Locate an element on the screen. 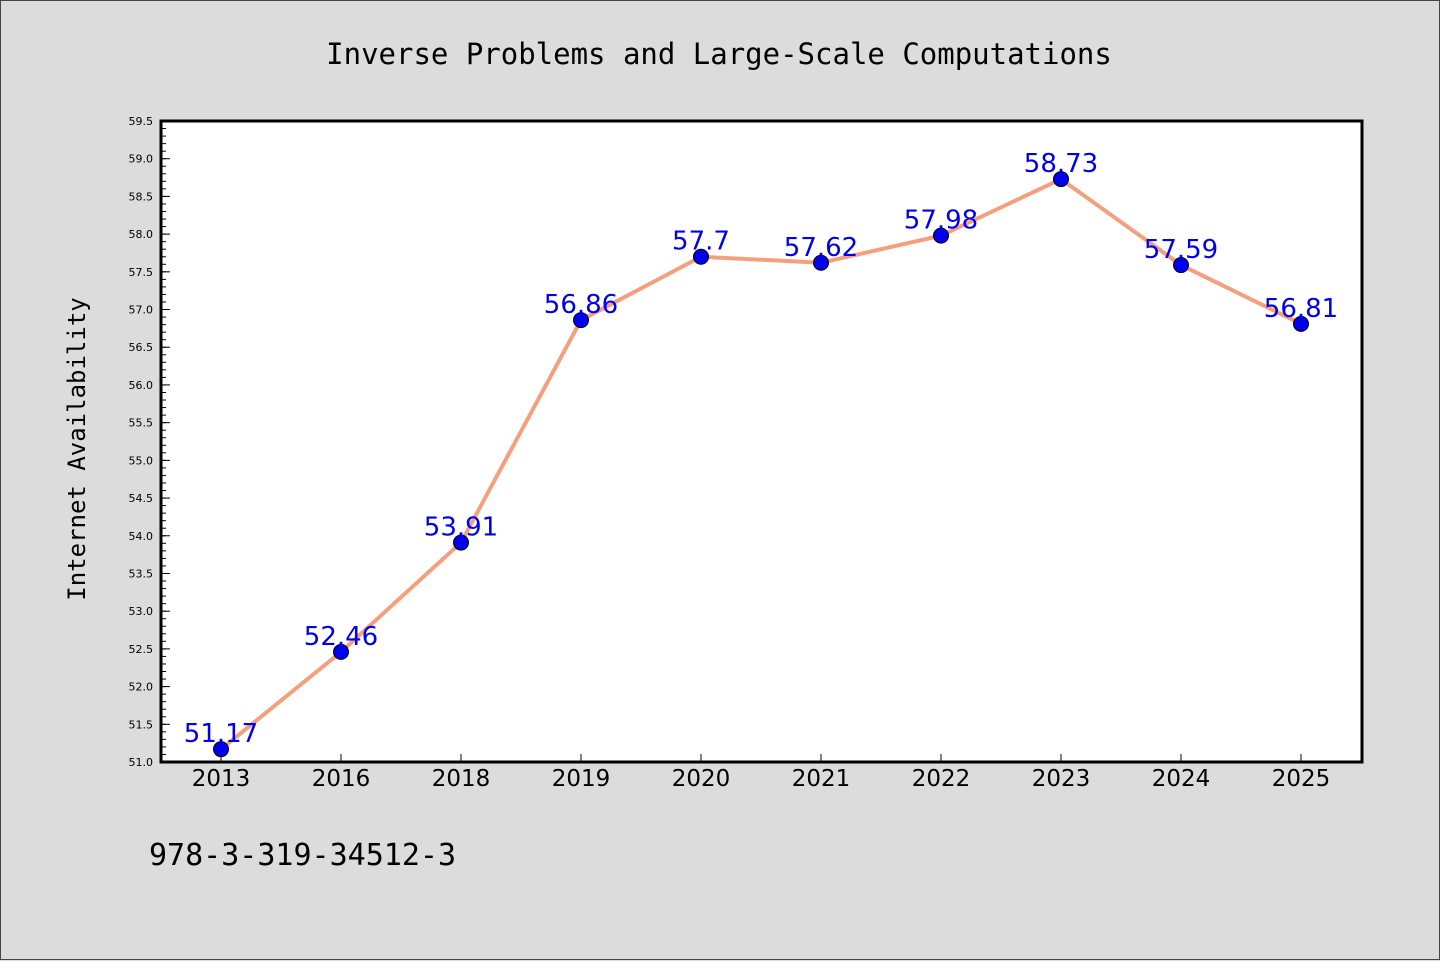 Image resolution: width=1440 pixels, height=961 pixels. data-label: 58.73 is located at coordinates (1061, 164).